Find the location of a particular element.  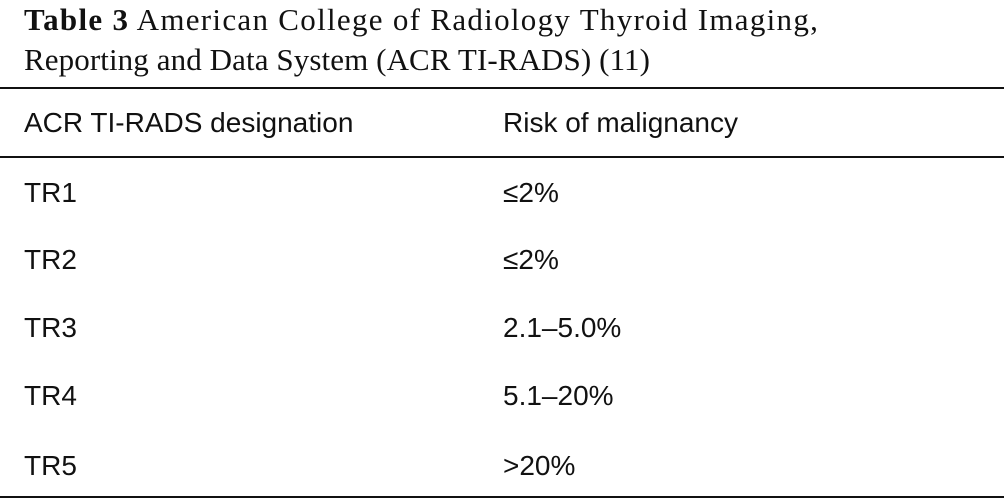

table-bottom-rule is located at coordinates (502, 497).